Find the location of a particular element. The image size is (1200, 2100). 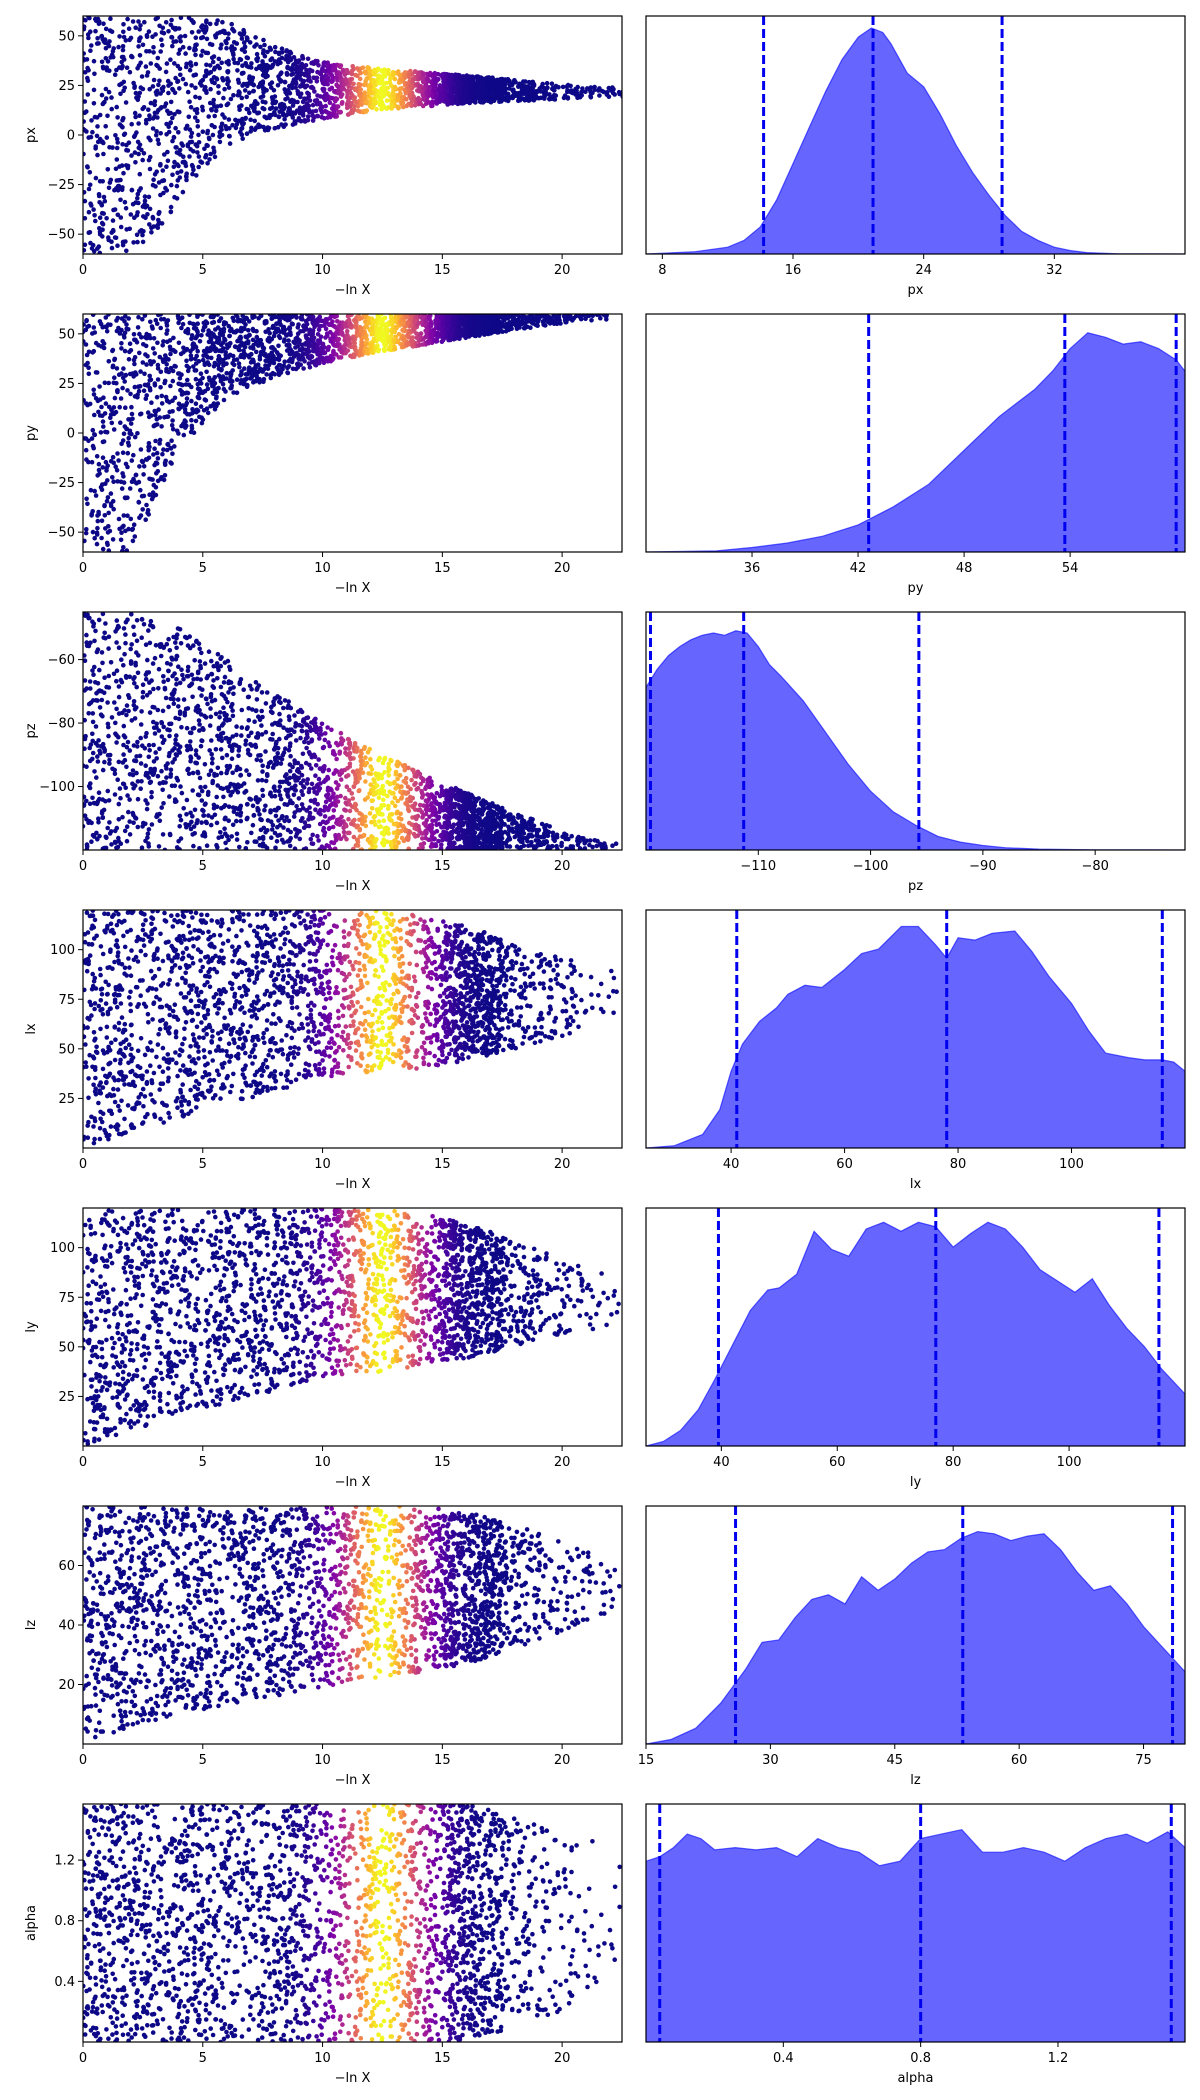

x-axis-label: px is located at coordinates (916, 290).